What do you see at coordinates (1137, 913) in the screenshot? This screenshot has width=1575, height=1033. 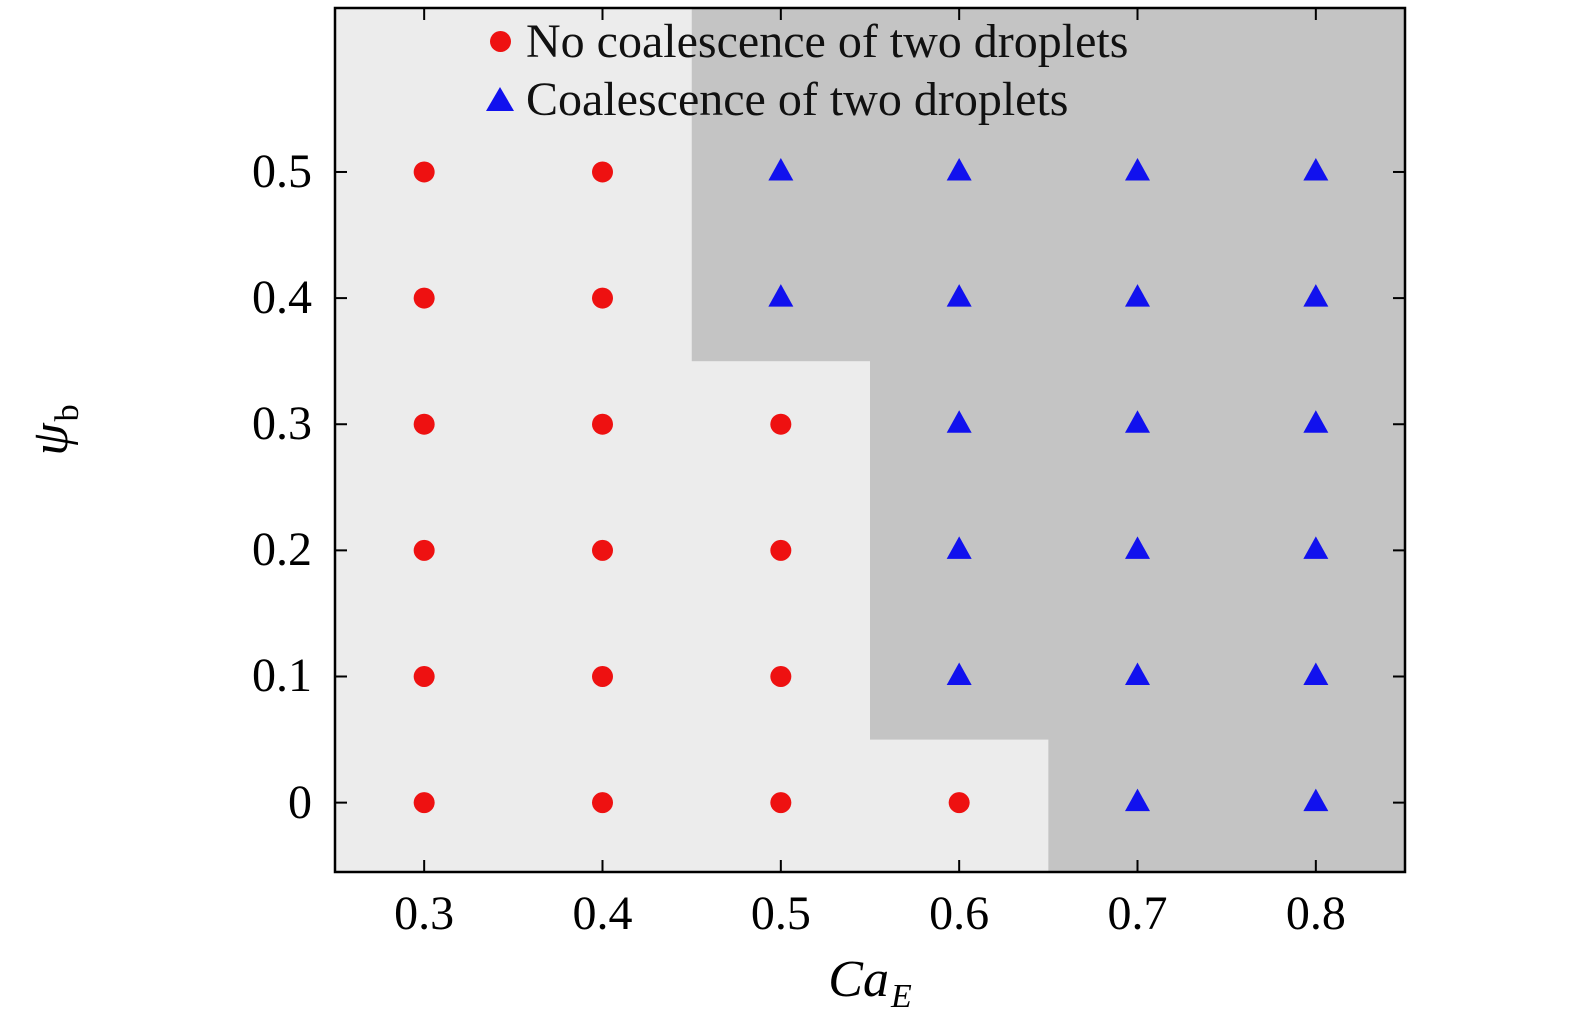 I see `x-tick-label: 0.7` at bounding box center [1137, 913].